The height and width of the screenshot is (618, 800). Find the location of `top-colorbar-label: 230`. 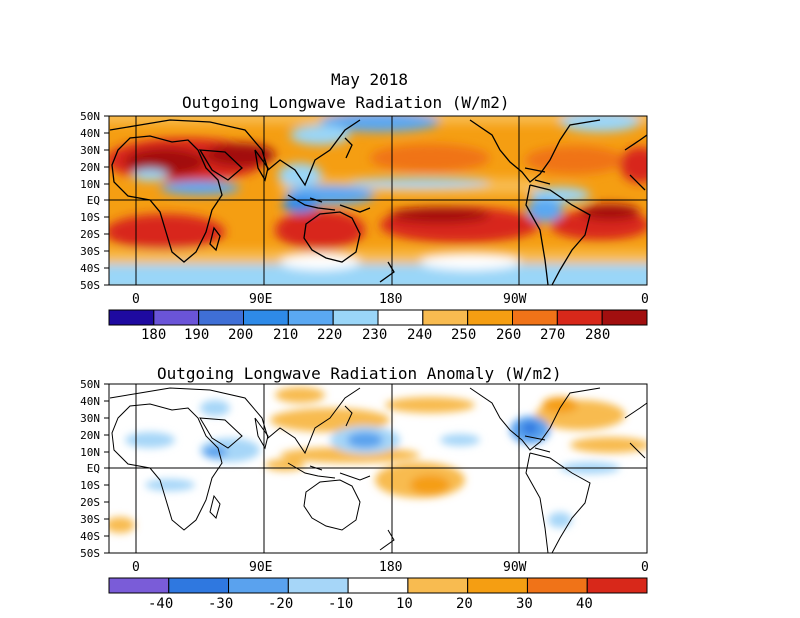

top-colorbar-label: 230 is located at coordinates (375, 335).